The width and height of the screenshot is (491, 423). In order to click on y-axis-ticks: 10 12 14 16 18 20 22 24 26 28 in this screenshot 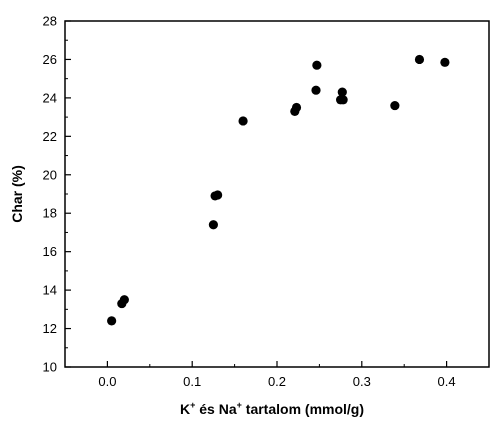, I will do `click(57, 194)`.